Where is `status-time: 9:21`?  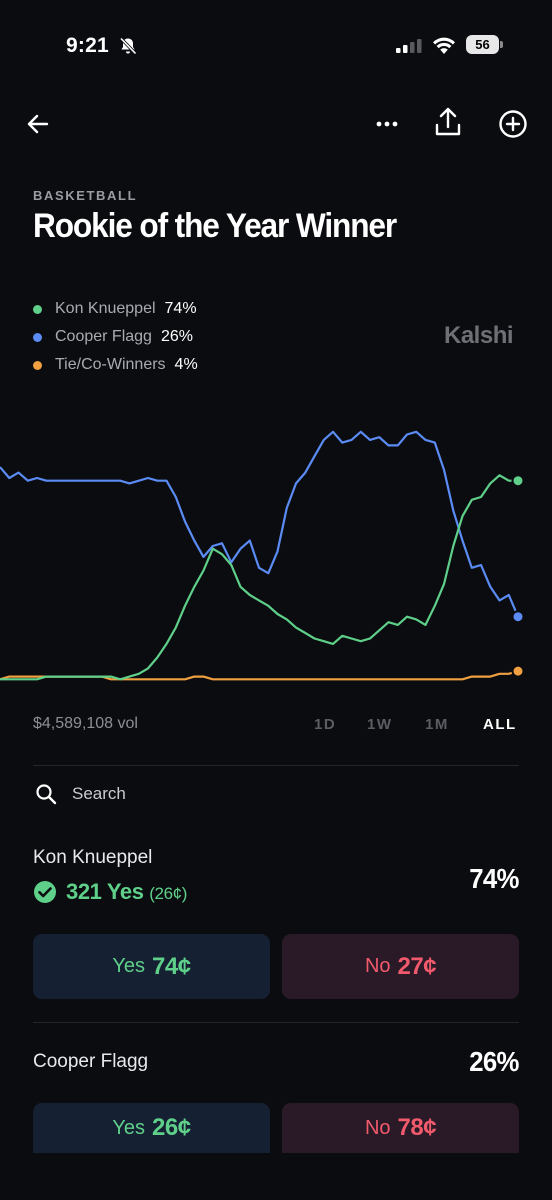
status-time: 9:21 is located at coordinates (87, 45).